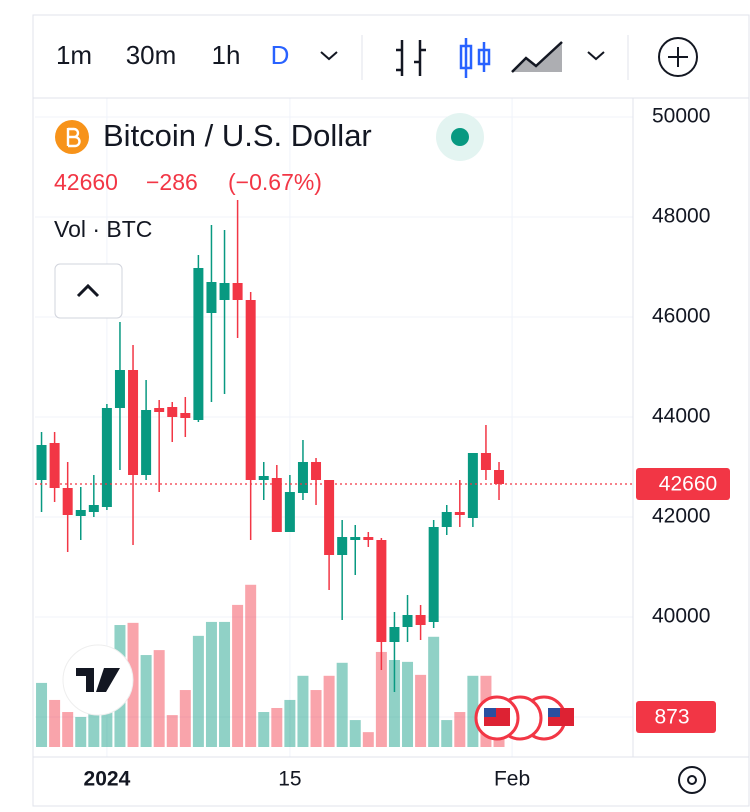  What do you see at coordinates (73, 137) in the screenshot?
I see `symbol-icon-glyph` at bounding box center [73, 137].